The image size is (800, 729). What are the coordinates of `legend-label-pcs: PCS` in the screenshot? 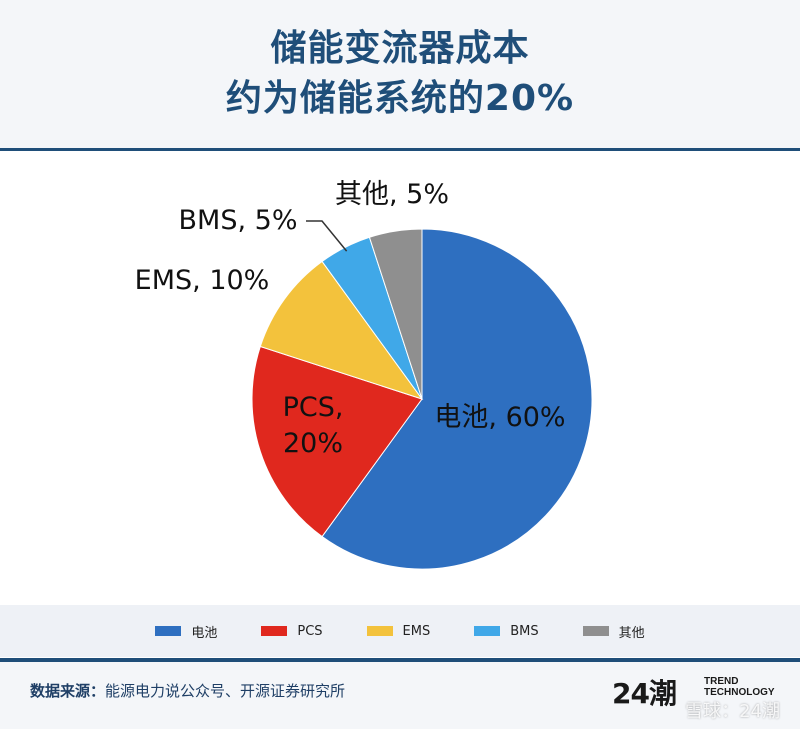 It's located at (310, 631).